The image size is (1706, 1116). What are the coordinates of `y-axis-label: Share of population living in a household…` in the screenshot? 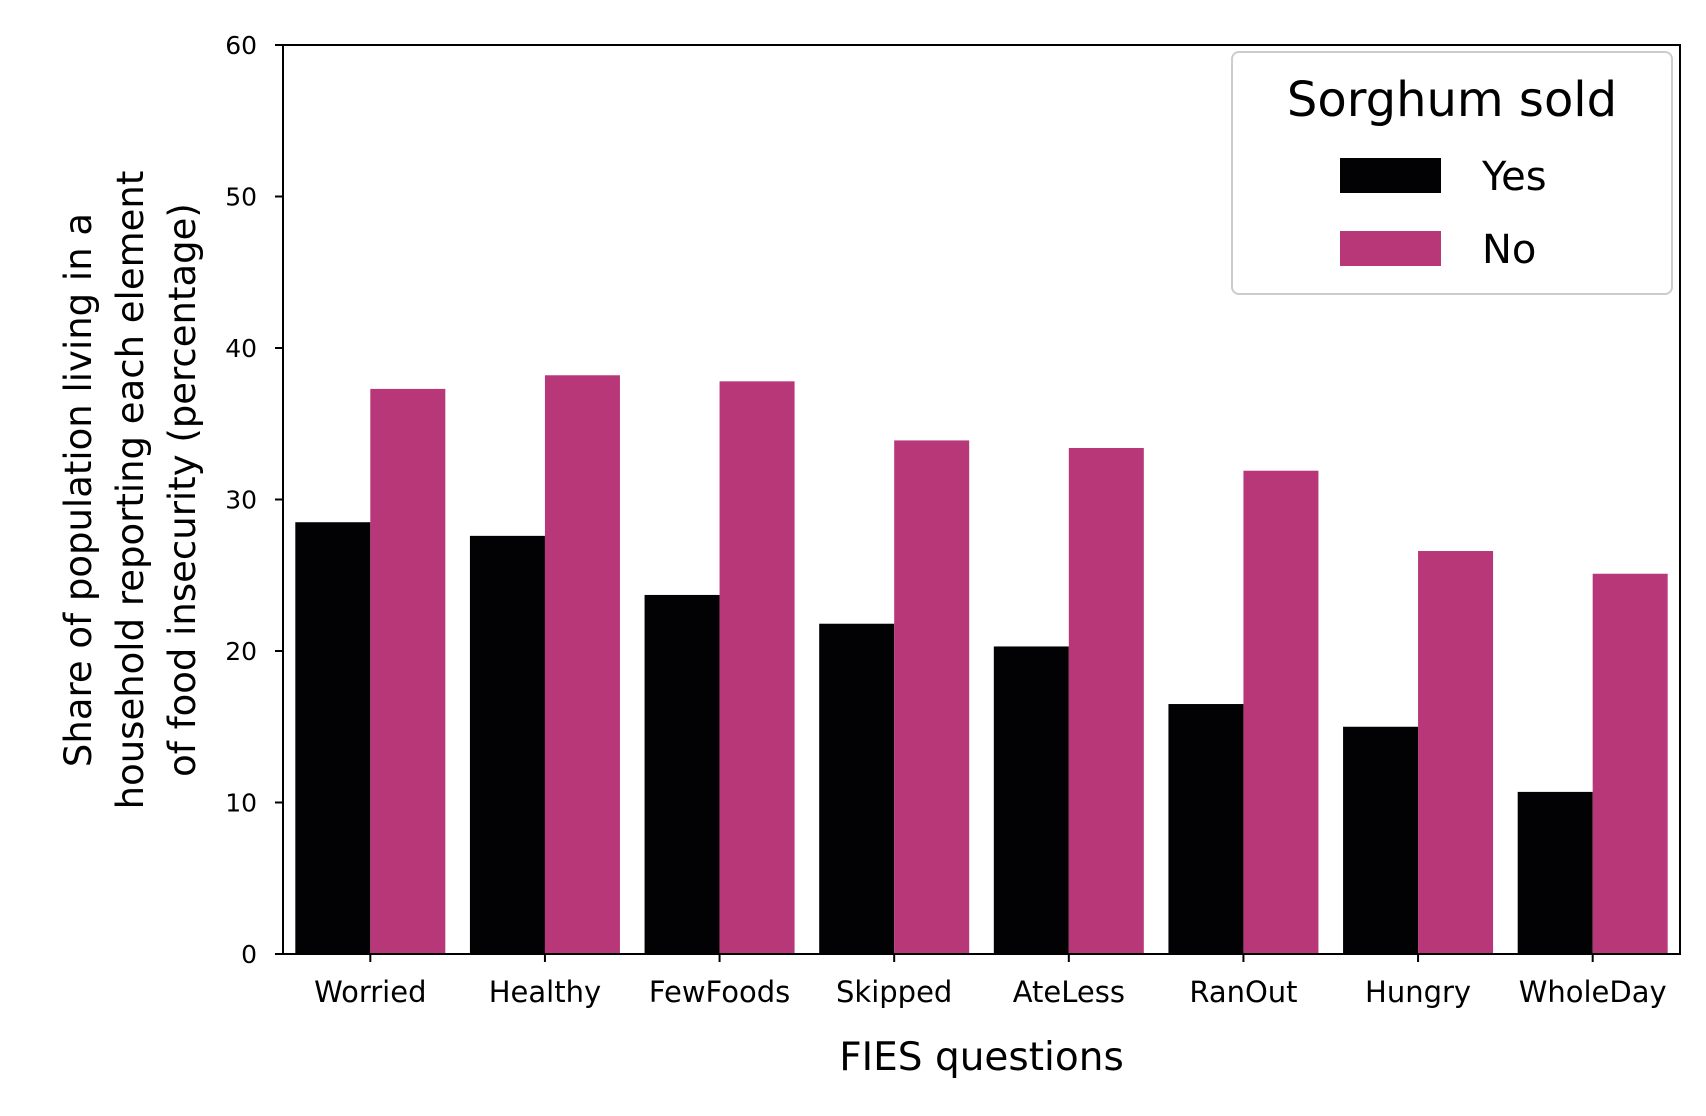 It's located at (130, 490).